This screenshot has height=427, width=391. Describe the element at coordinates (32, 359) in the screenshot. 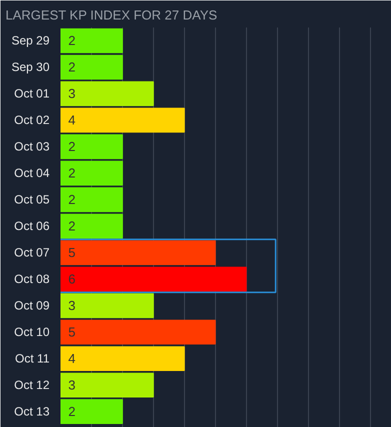

I see `y-tick-label: Oct 11` at that location.